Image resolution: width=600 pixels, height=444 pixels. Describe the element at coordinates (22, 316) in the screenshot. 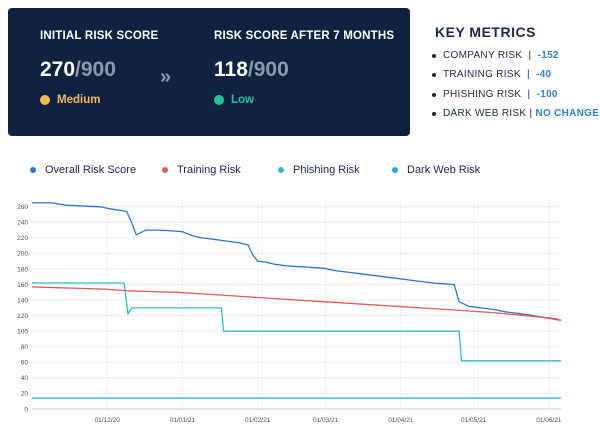

I see `y-tick-label: 120` at that location.